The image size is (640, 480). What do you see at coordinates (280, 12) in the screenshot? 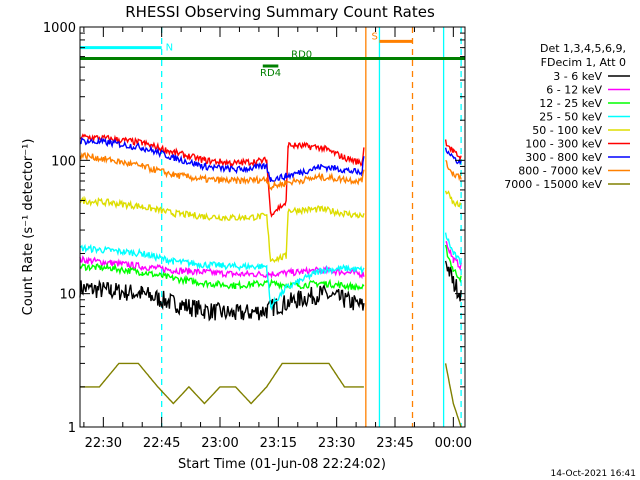
I see `chart-title: RHESSI Observing Summary Count Rates` at bounding box center [280, 12].